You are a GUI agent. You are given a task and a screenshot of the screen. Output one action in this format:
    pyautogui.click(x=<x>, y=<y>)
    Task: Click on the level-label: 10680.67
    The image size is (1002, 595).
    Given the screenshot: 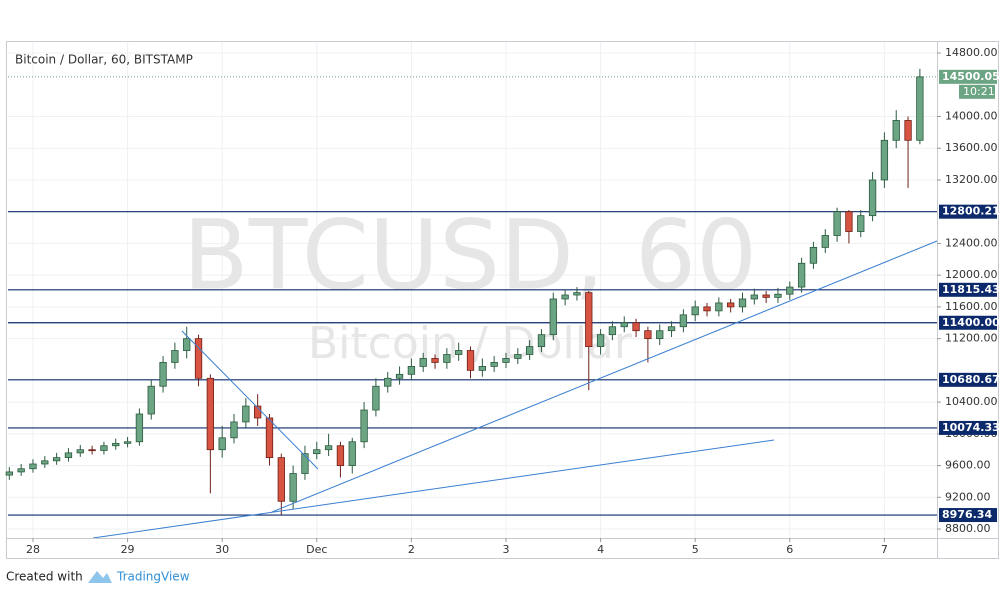 What is the action you would take?
    pyautogui.click(x=971, y=379)
    